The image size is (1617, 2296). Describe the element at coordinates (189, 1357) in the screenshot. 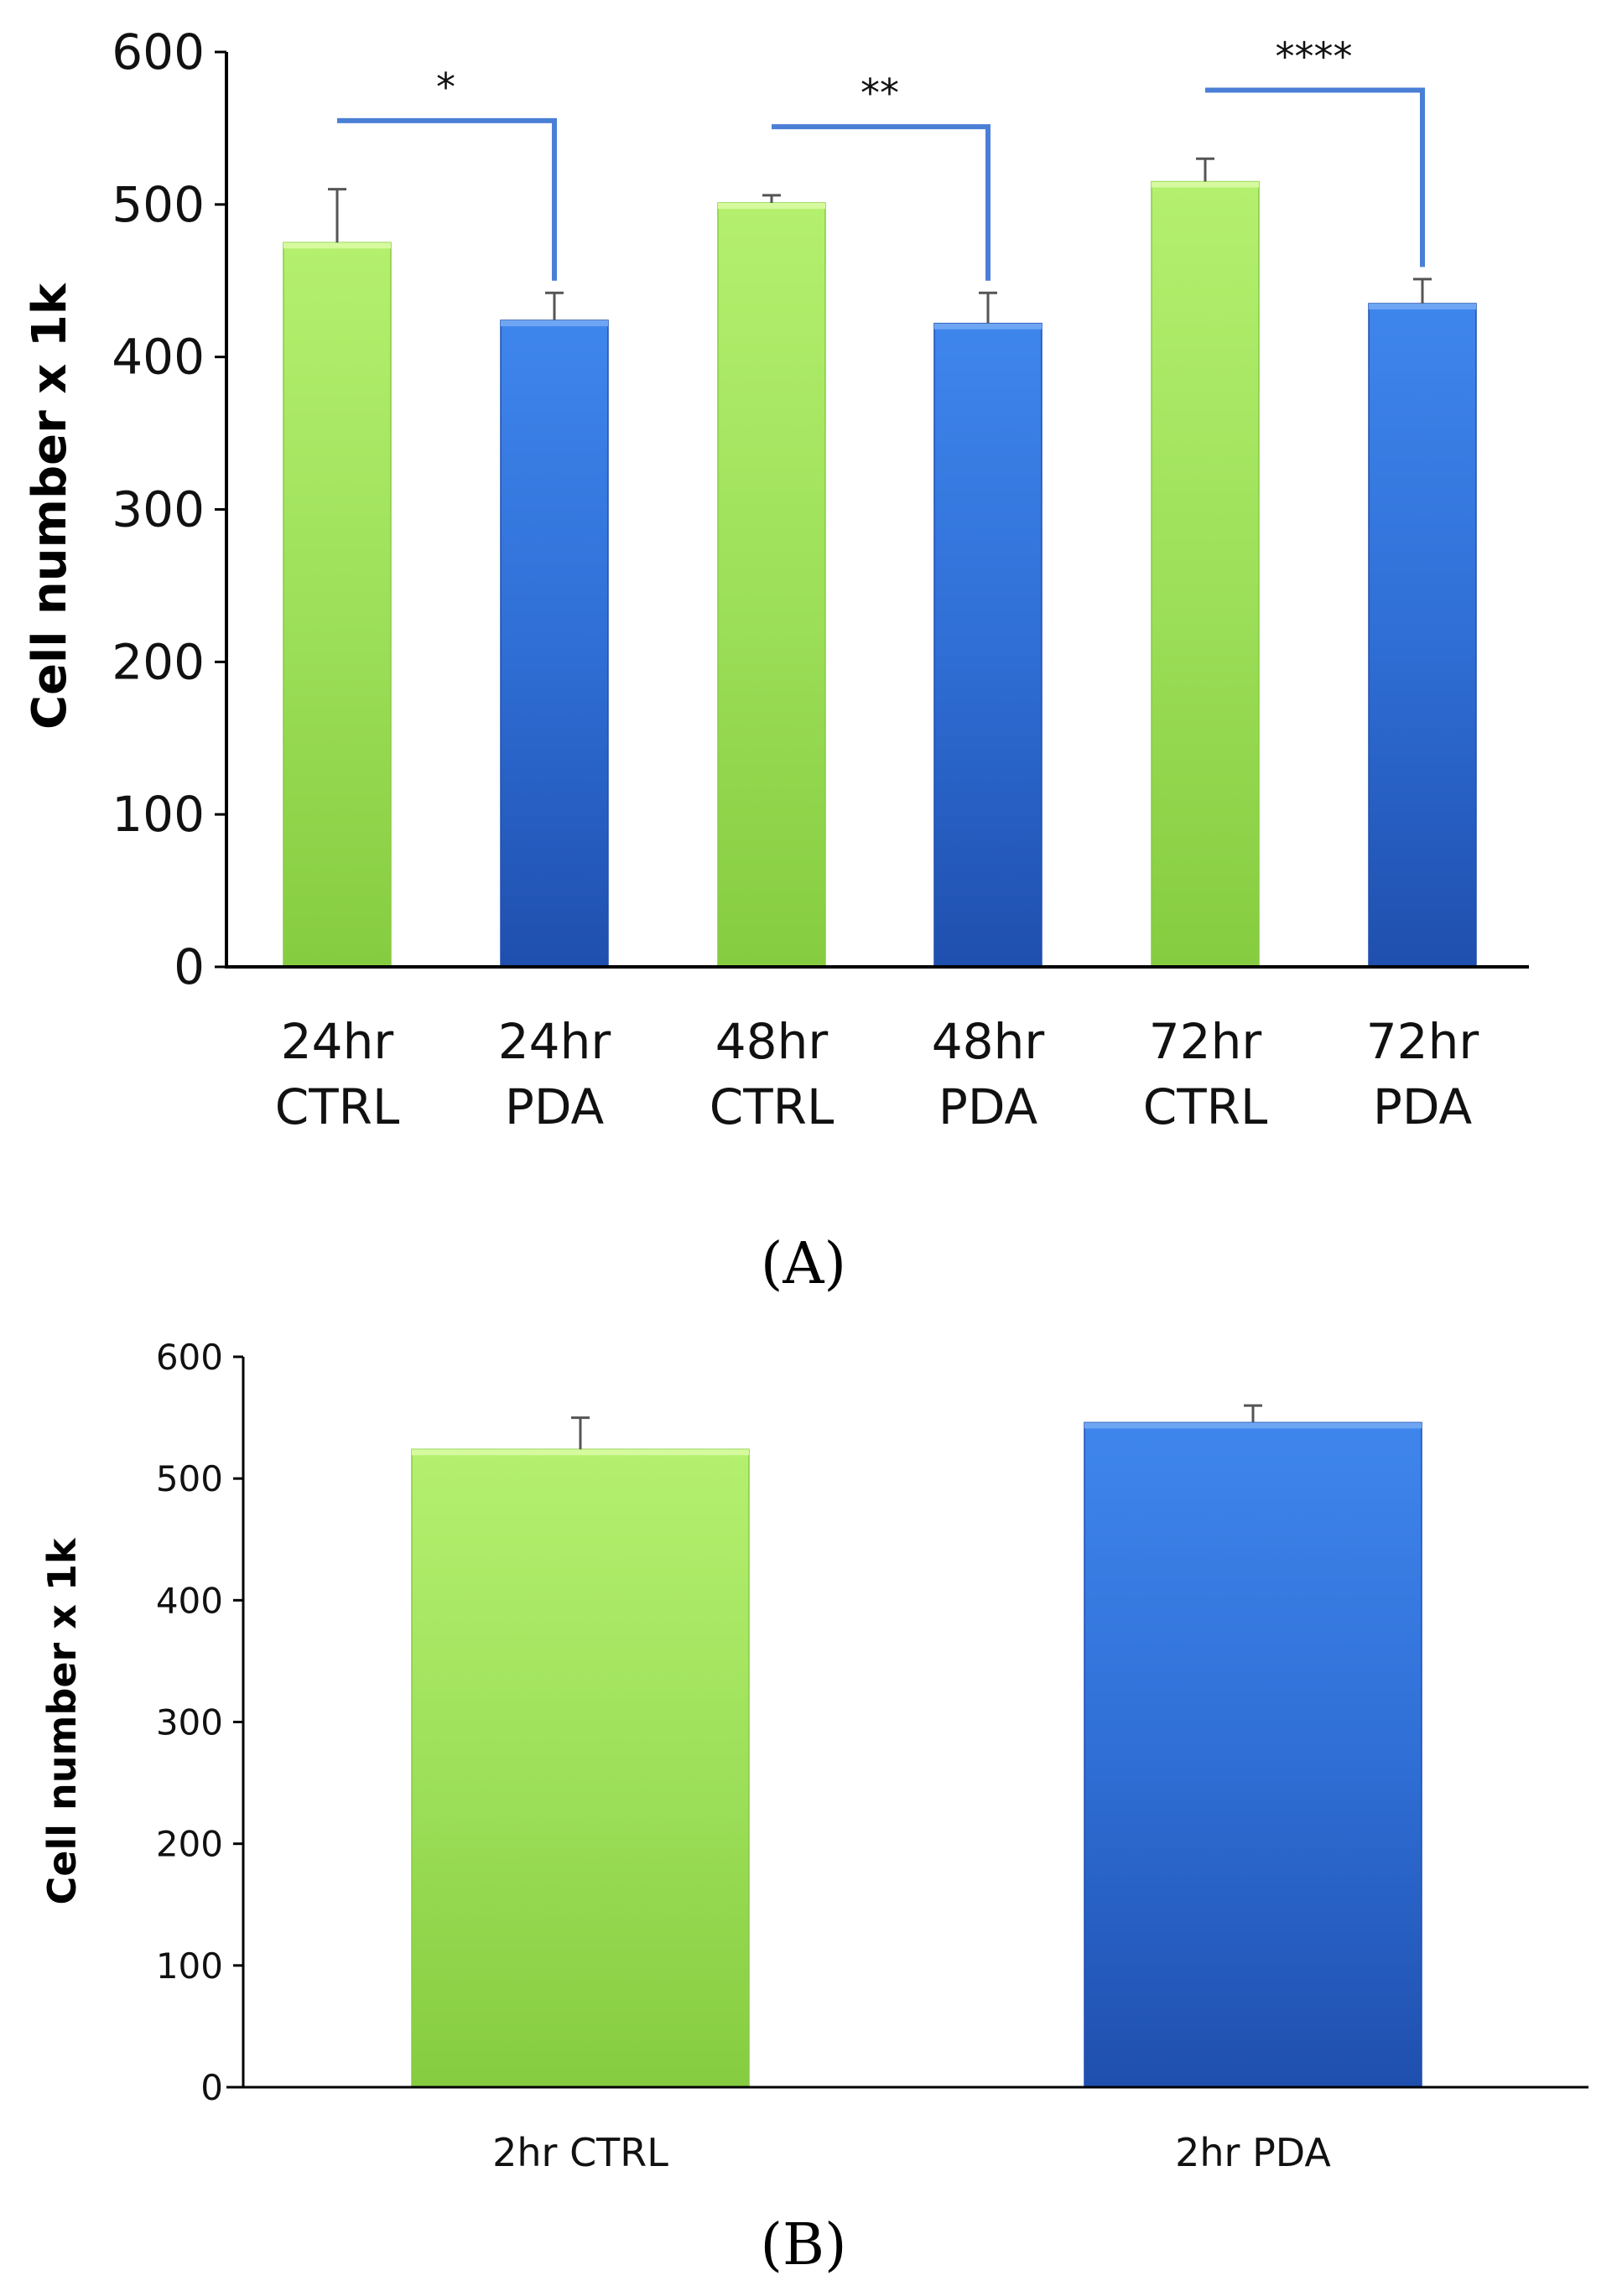

I see `chart-b-y-tick-label: 600` at that location.